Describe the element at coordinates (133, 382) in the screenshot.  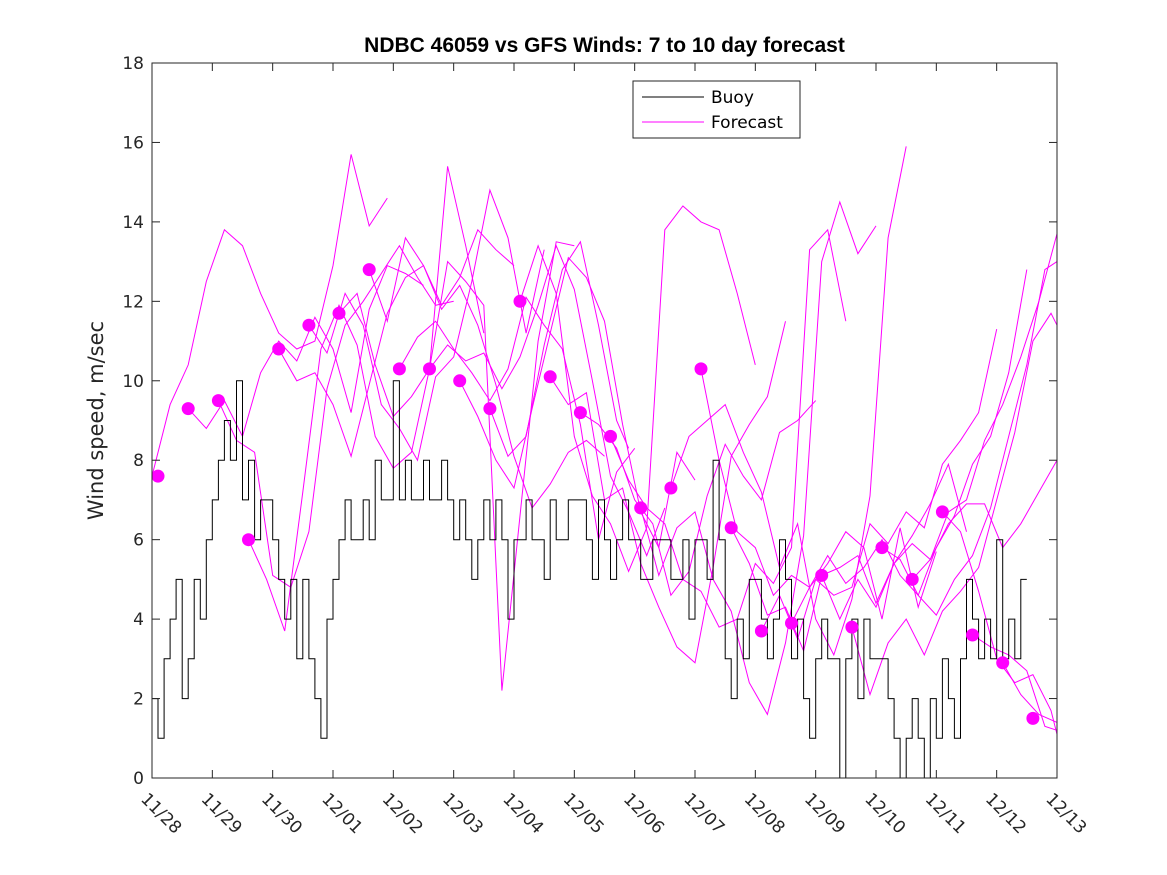
I see `y-tick-label: 10` at that location.